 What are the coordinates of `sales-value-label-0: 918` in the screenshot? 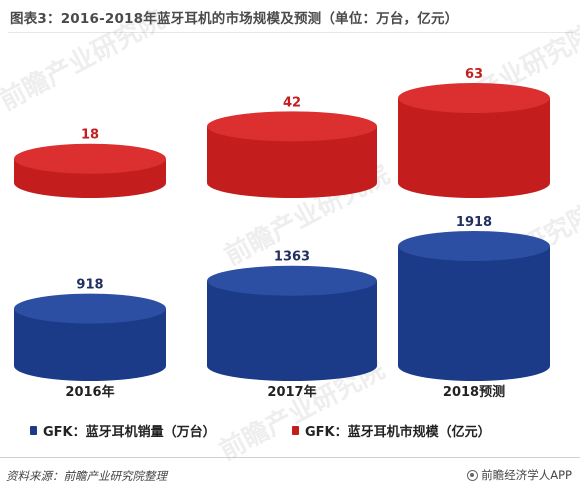 It's located at (89, 285).